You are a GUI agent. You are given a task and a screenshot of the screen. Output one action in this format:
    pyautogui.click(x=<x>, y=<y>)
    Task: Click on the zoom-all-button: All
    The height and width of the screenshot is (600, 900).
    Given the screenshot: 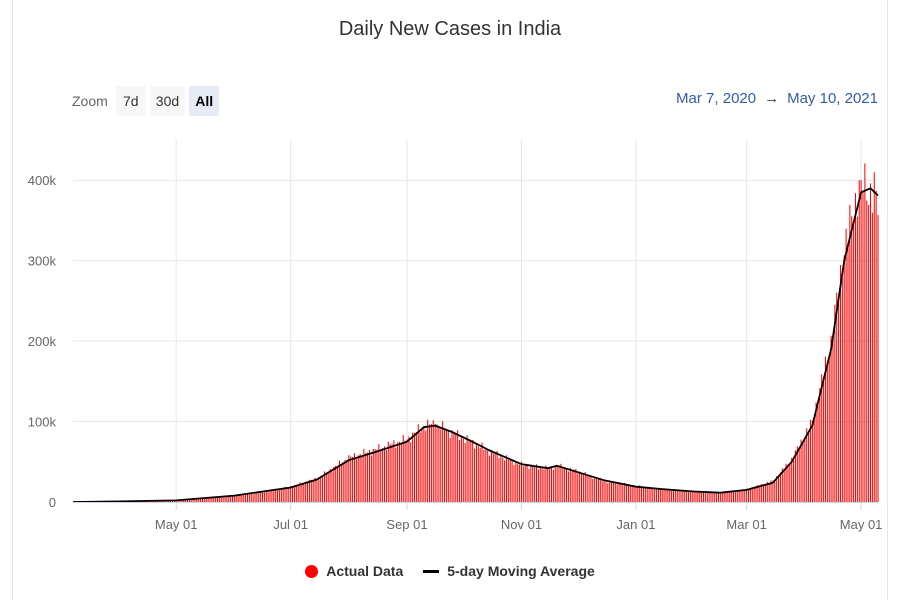 What is the action you would take?
    pyautogui.click(x=204, y=101)
    